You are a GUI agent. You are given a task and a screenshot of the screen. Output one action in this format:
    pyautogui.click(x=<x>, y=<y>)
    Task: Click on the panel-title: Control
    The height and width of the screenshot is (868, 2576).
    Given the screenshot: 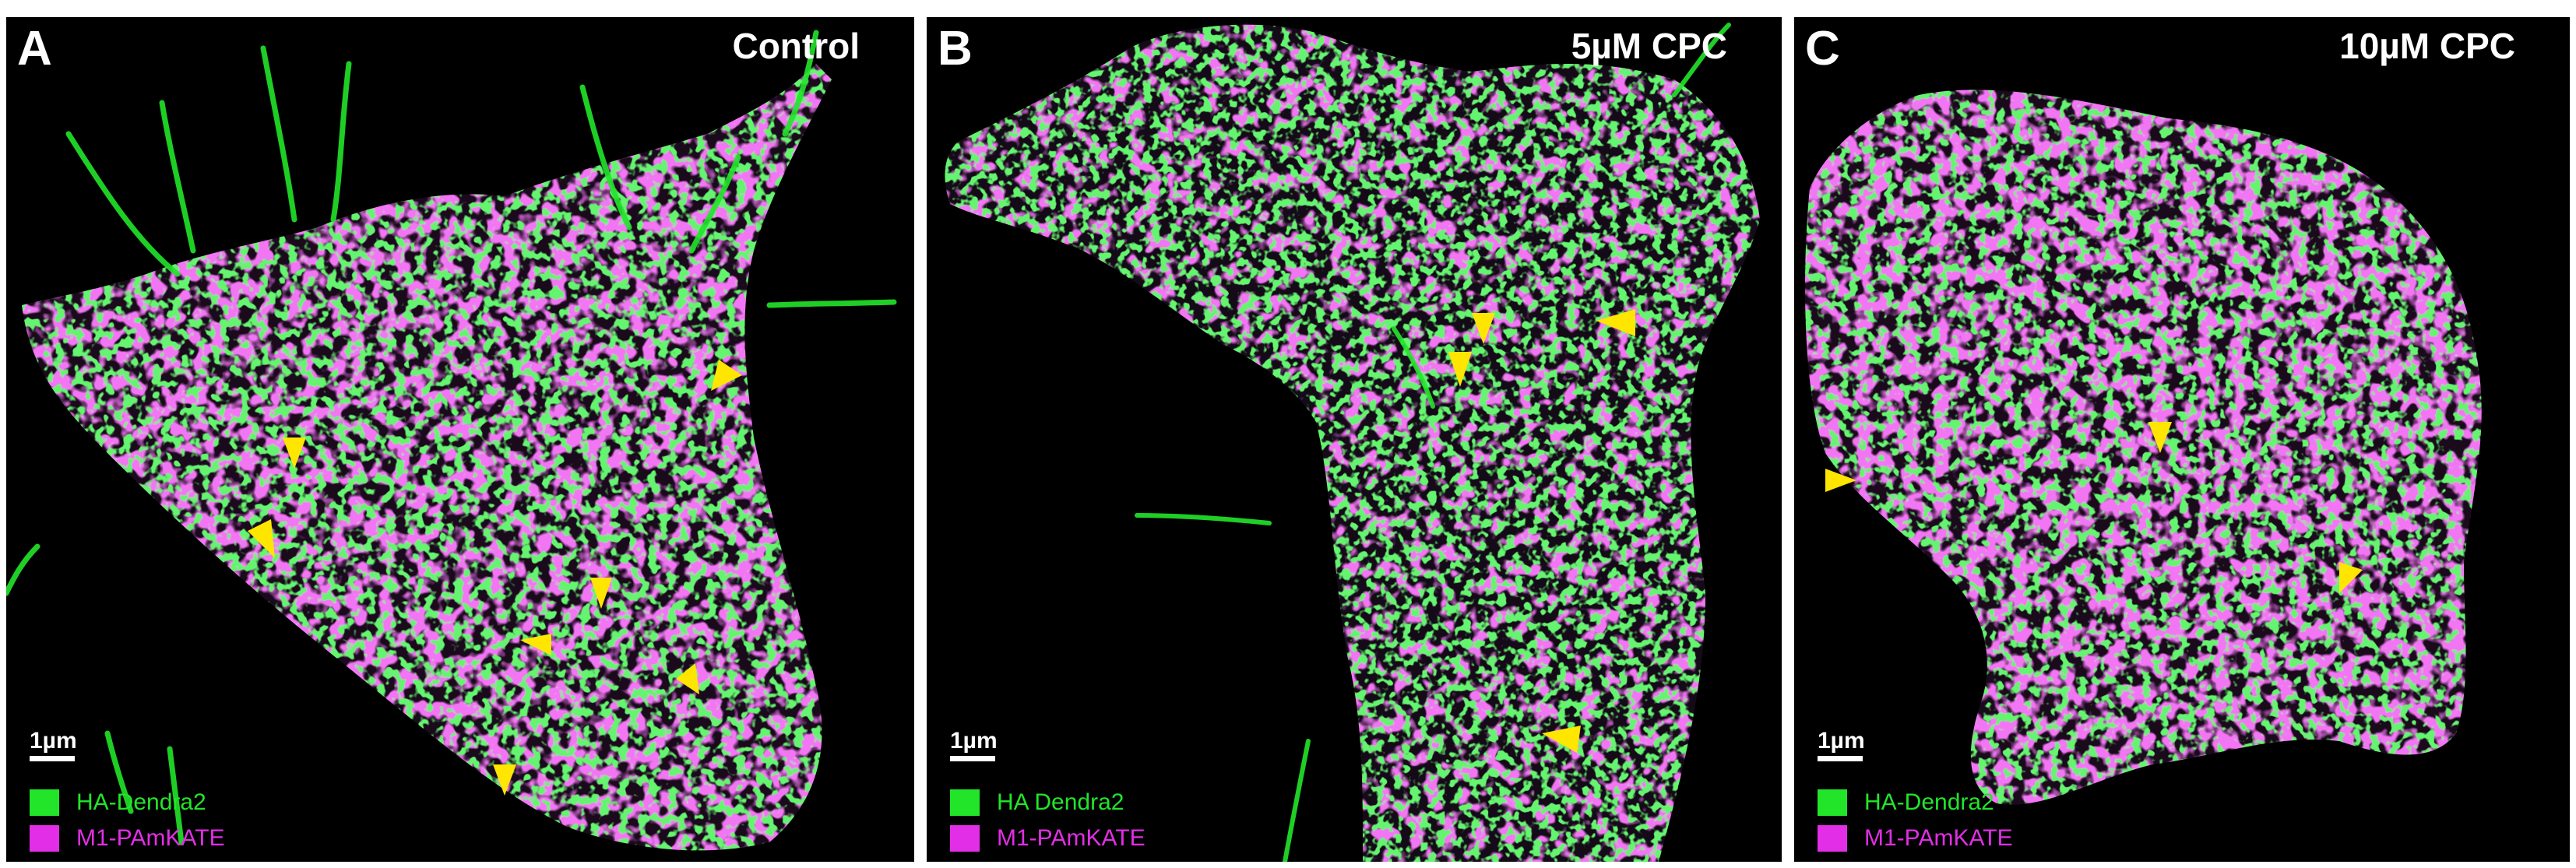 What is the action you would take?
    pyautogui.click(x=796, y=46)
    